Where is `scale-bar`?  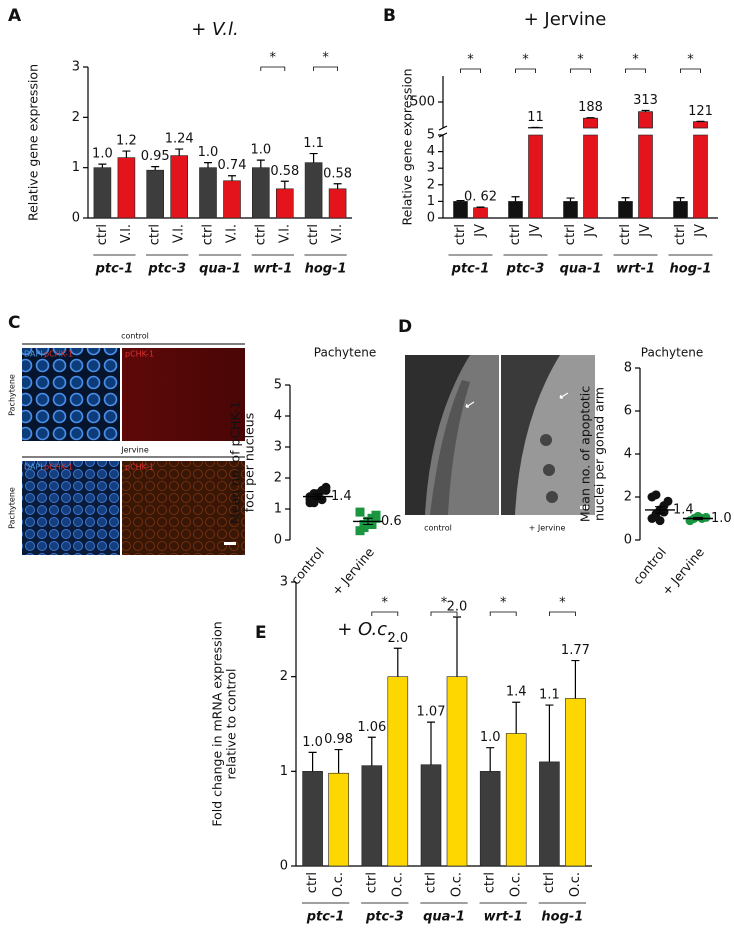 scale-bar is located at coordinates (584, 507).